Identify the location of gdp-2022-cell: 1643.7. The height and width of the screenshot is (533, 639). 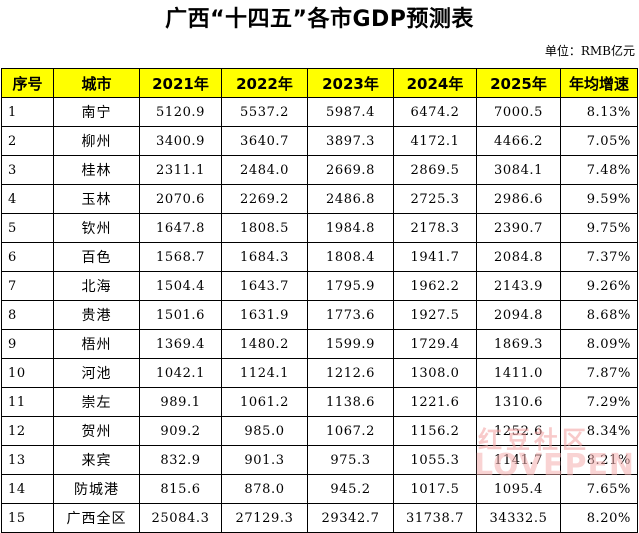
(264, 286).